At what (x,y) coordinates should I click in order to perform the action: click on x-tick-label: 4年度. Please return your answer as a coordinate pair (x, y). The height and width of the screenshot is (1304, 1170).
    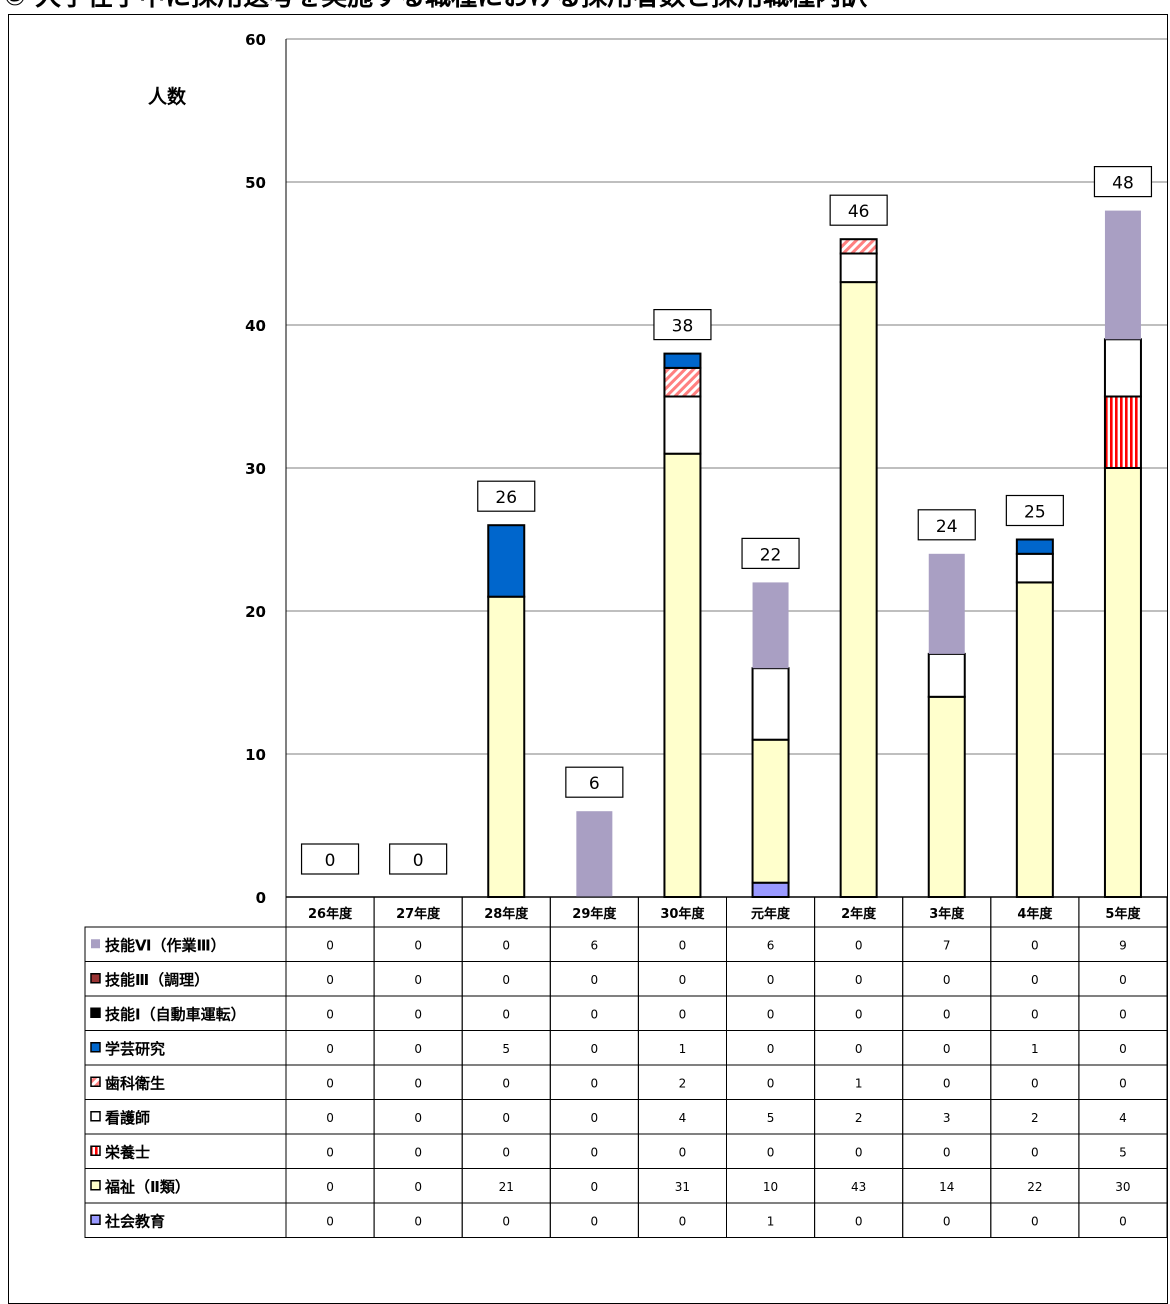
    Looking at the image, I should click on (1035, 914).